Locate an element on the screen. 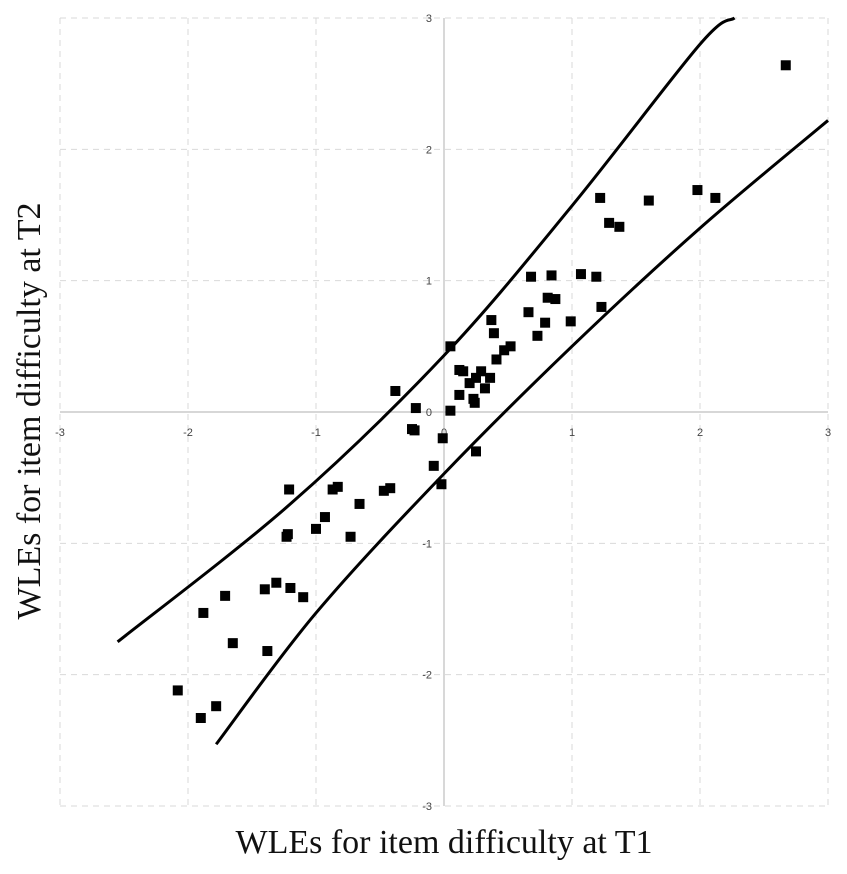  x-tick-label: 0 is located at coordinates (444, 433).